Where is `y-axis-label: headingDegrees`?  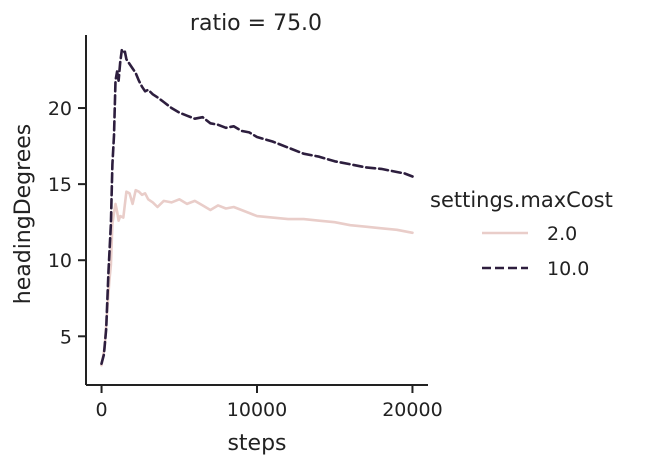
y-axis-label: headingDegrees is located at coordinates (23, 214).